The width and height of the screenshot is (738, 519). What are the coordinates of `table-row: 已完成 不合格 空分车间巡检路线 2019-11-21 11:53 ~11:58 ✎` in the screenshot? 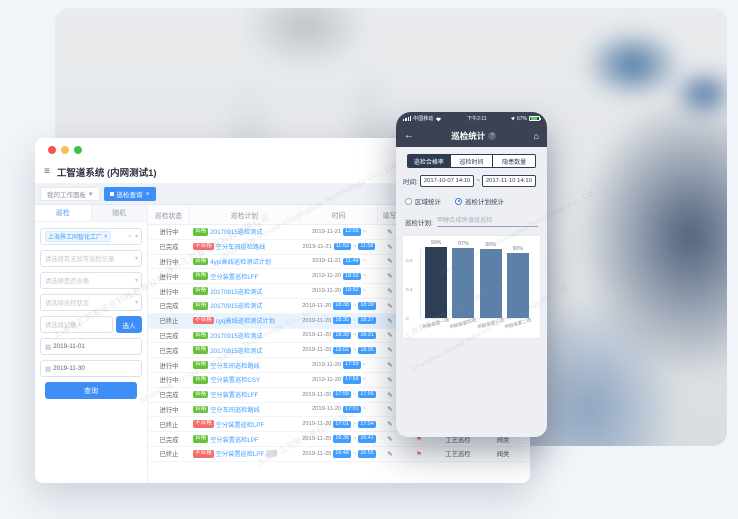 It's located at (339, 247).